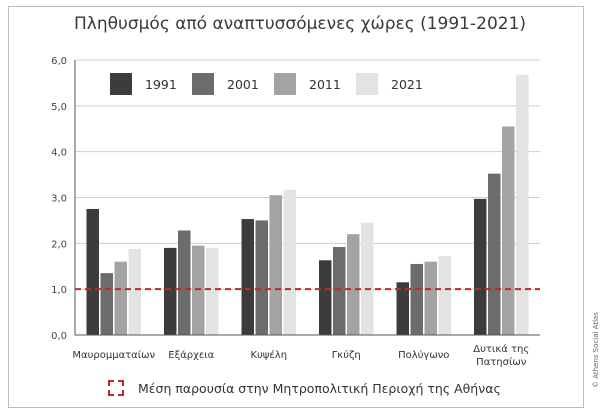 Image resolution: width=600 pixels, height=415 pixels. Describe the element at coordinates (116, 388) in the screenshot. I see `reference-legend-swatch` at that location.